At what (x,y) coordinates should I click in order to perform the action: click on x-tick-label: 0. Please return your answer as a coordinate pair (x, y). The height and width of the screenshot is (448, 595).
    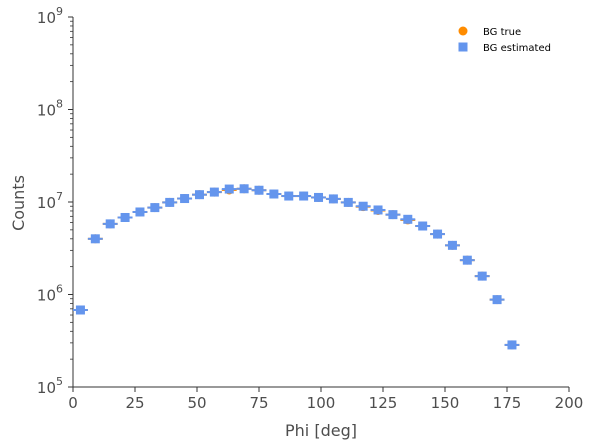
    Looking at the image, I should click on (73, 403).